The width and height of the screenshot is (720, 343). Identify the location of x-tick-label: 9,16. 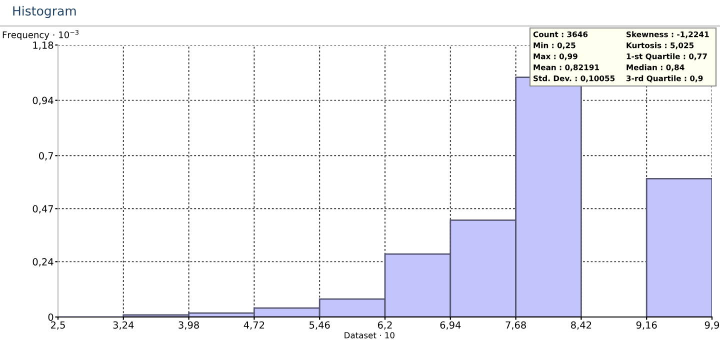
(646, 325).